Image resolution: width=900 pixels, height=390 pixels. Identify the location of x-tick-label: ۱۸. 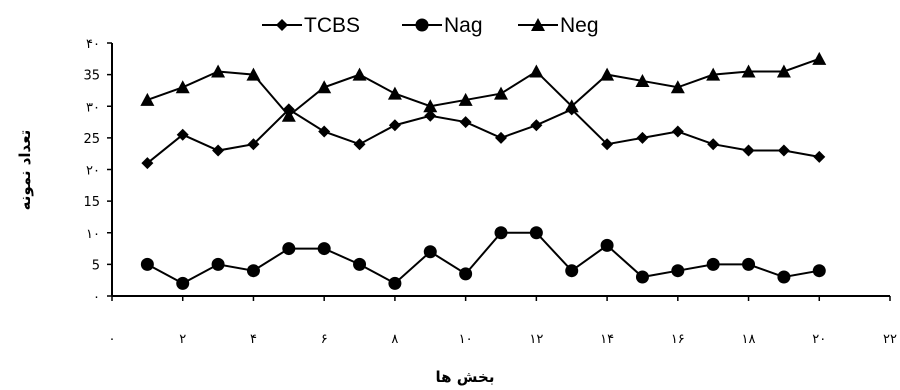
(749, 339).